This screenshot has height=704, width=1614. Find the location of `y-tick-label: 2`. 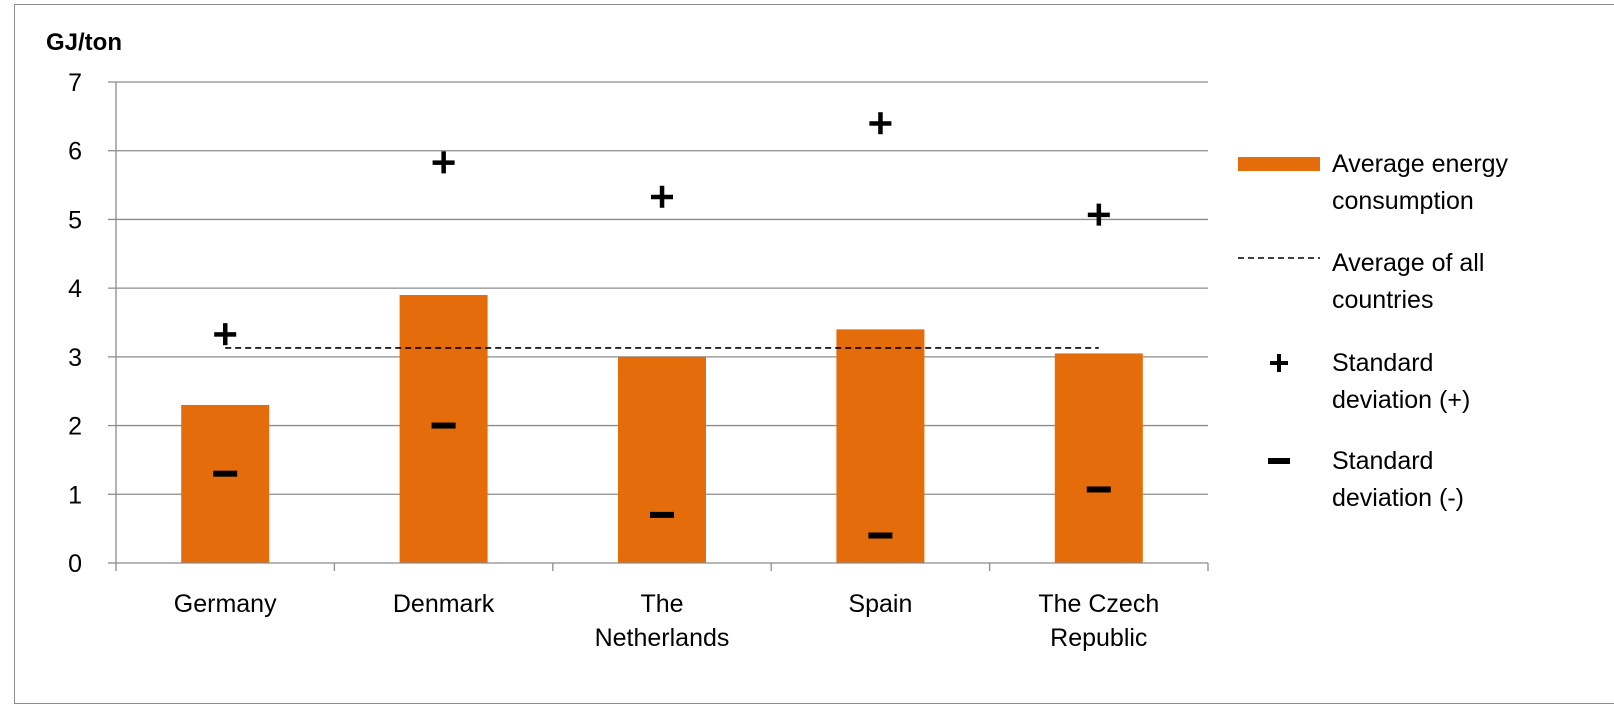

y-tick-label: 2 is located at coordinates (75, 427).